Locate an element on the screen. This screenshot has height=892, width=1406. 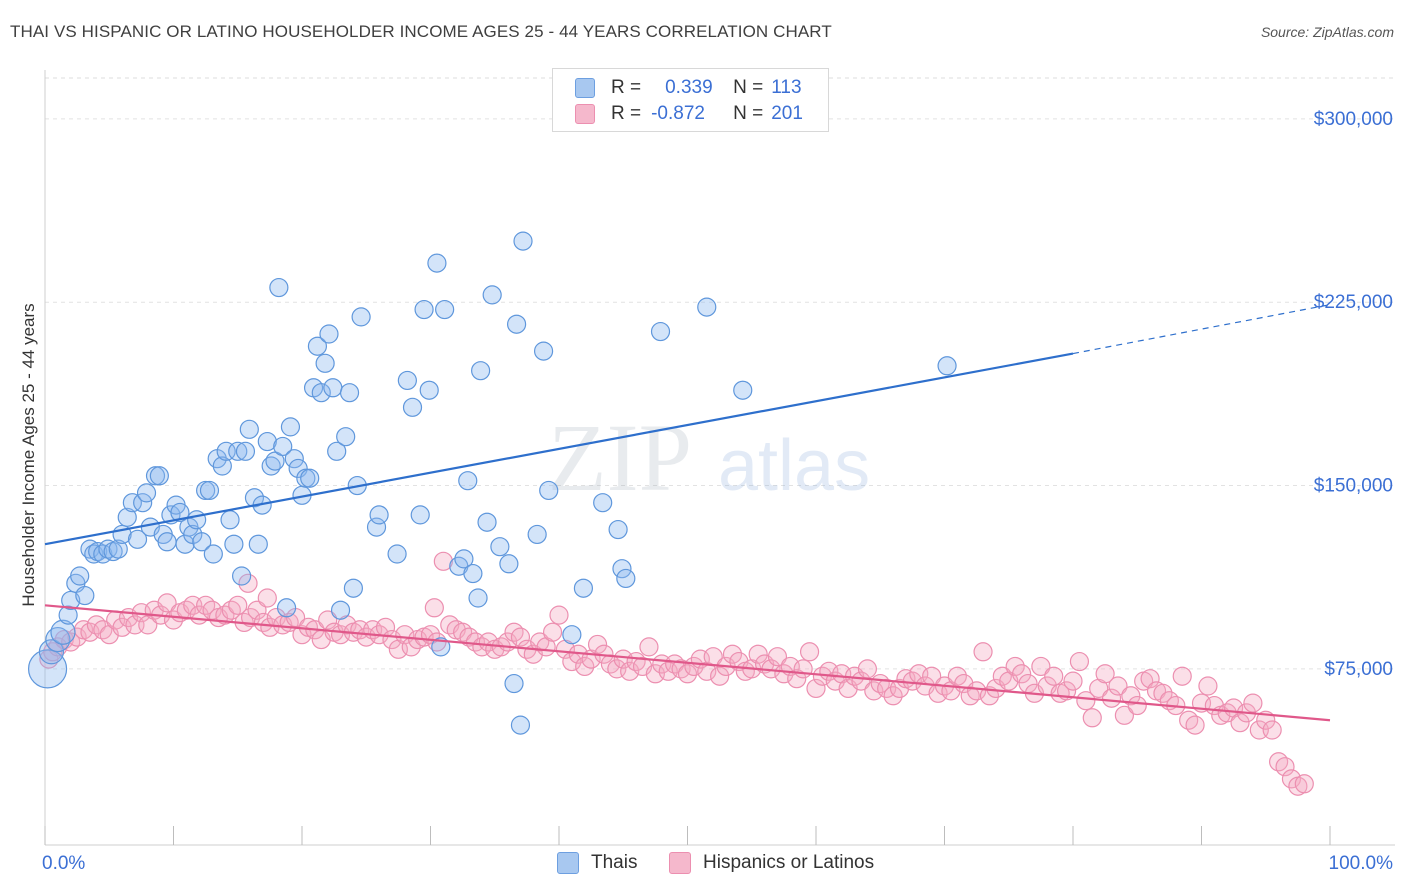
y-tick-label: $225,000 is located at coordinates (1353, 302).